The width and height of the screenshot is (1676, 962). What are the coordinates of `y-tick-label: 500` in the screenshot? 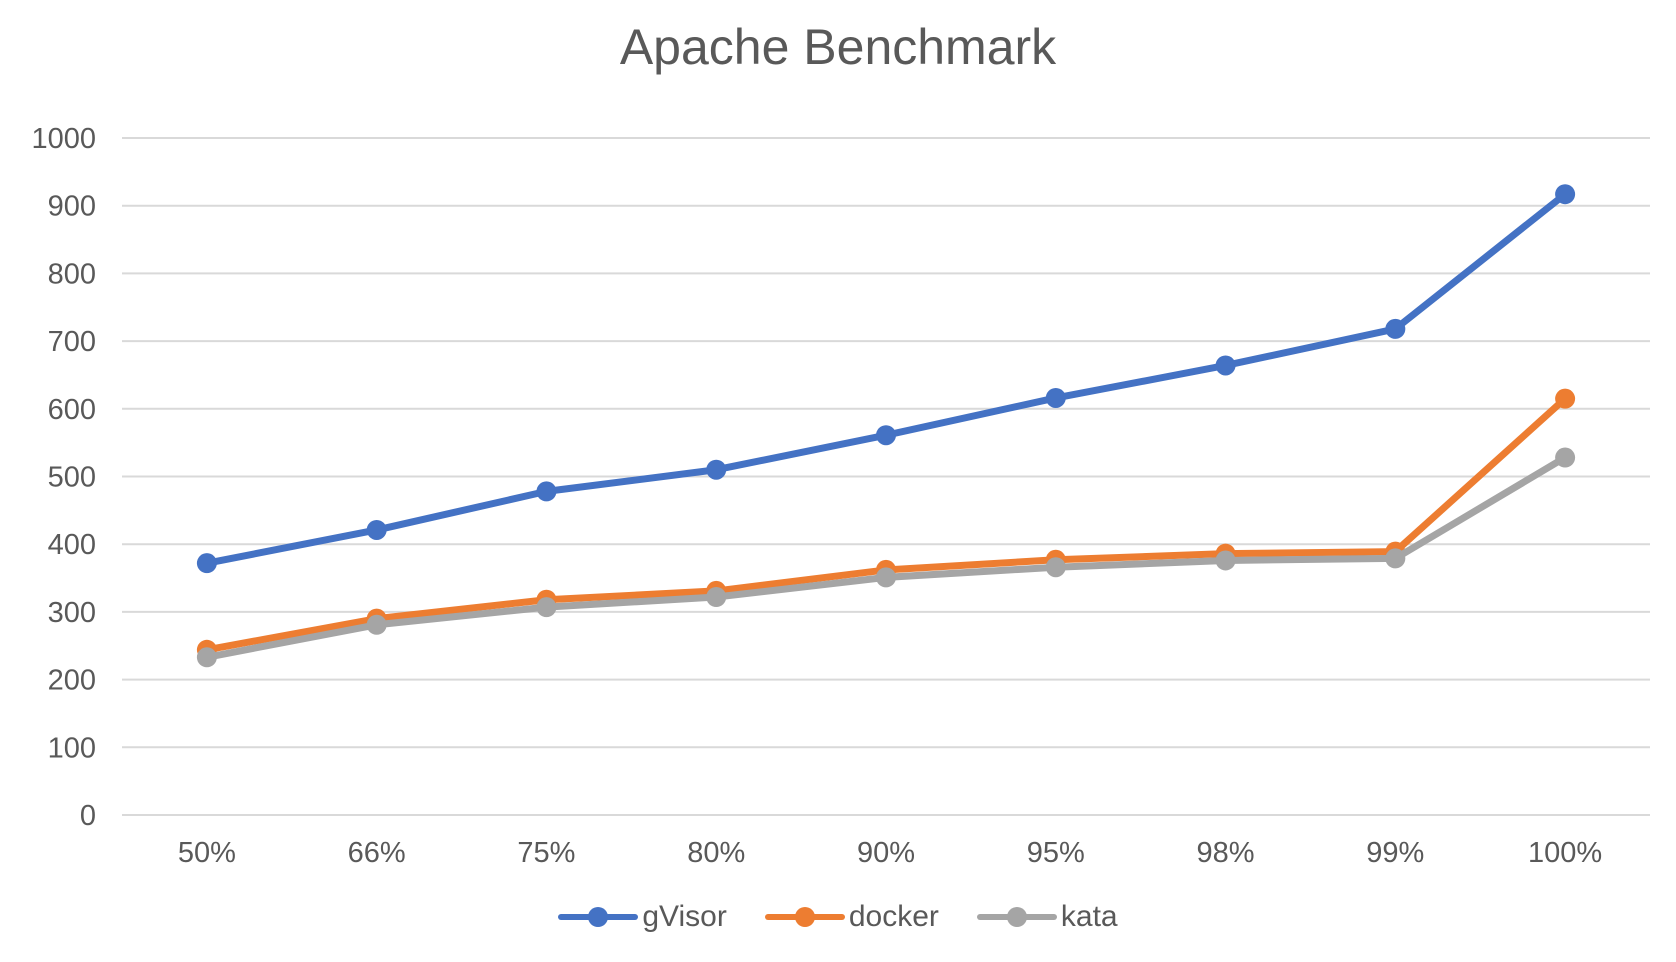 It's located at (72, 478).